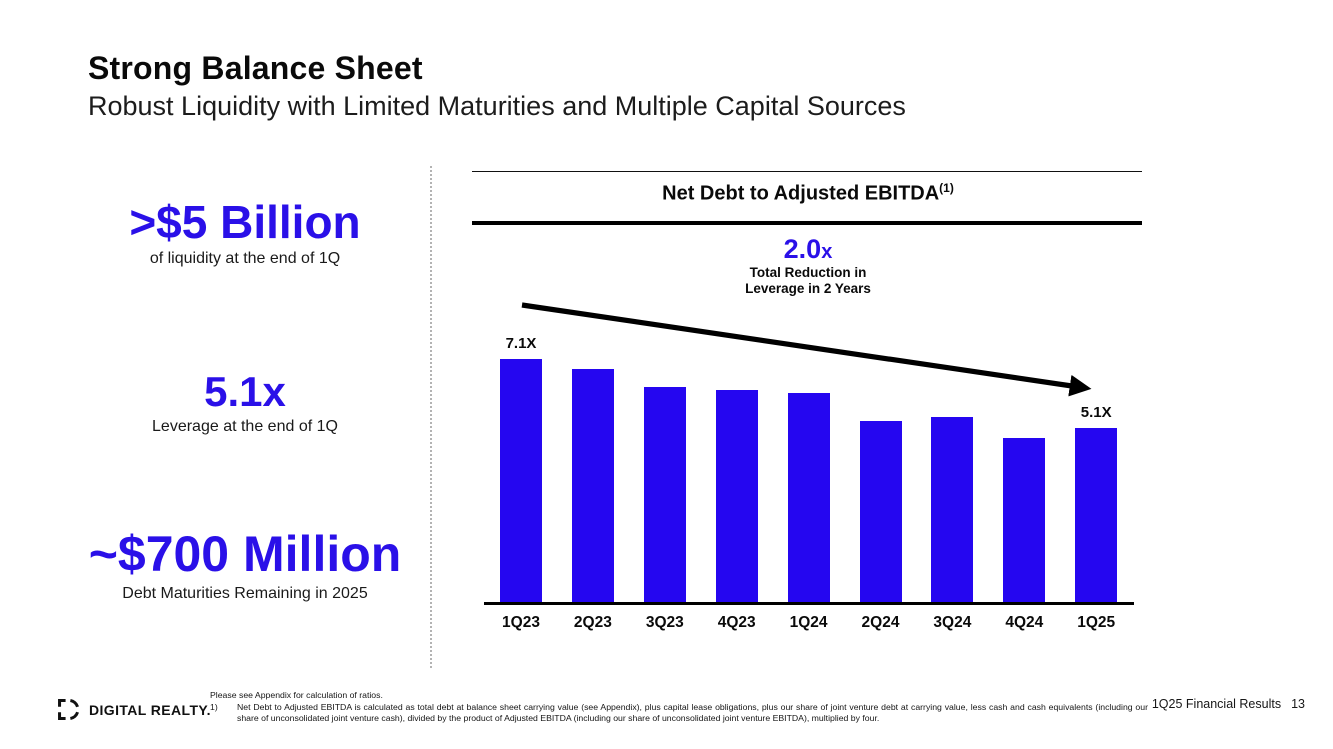  I want to click on bar-3Q24, so click(952, 509).